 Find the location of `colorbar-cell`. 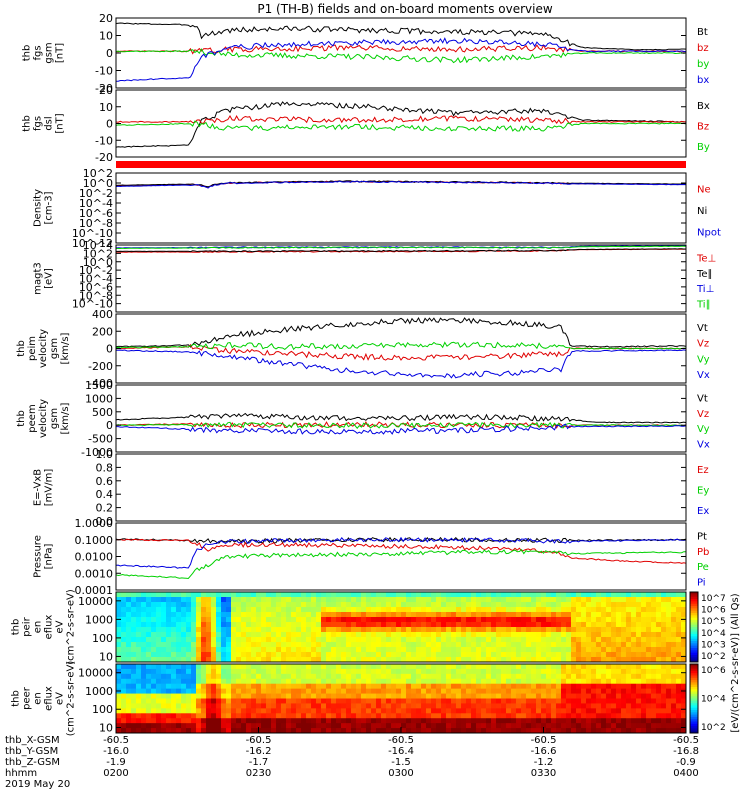

colorbar-cell is located at coordinates (694, 711).